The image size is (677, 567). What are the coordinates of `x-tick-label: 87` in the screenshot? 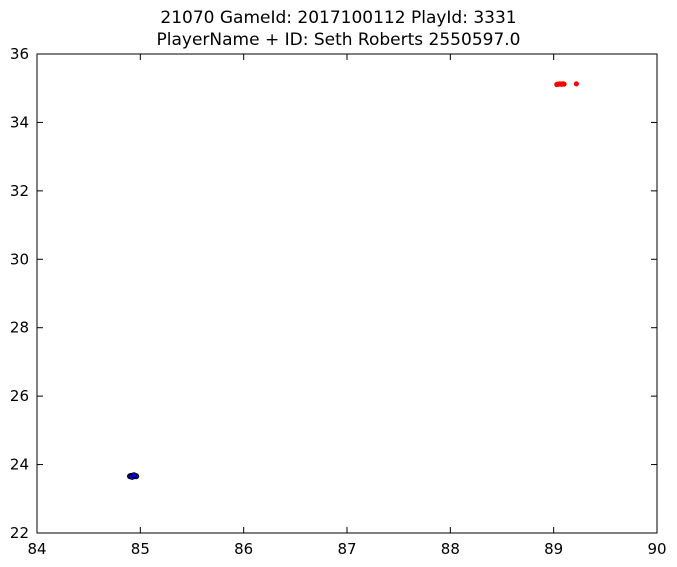 It's located at (346, 549).